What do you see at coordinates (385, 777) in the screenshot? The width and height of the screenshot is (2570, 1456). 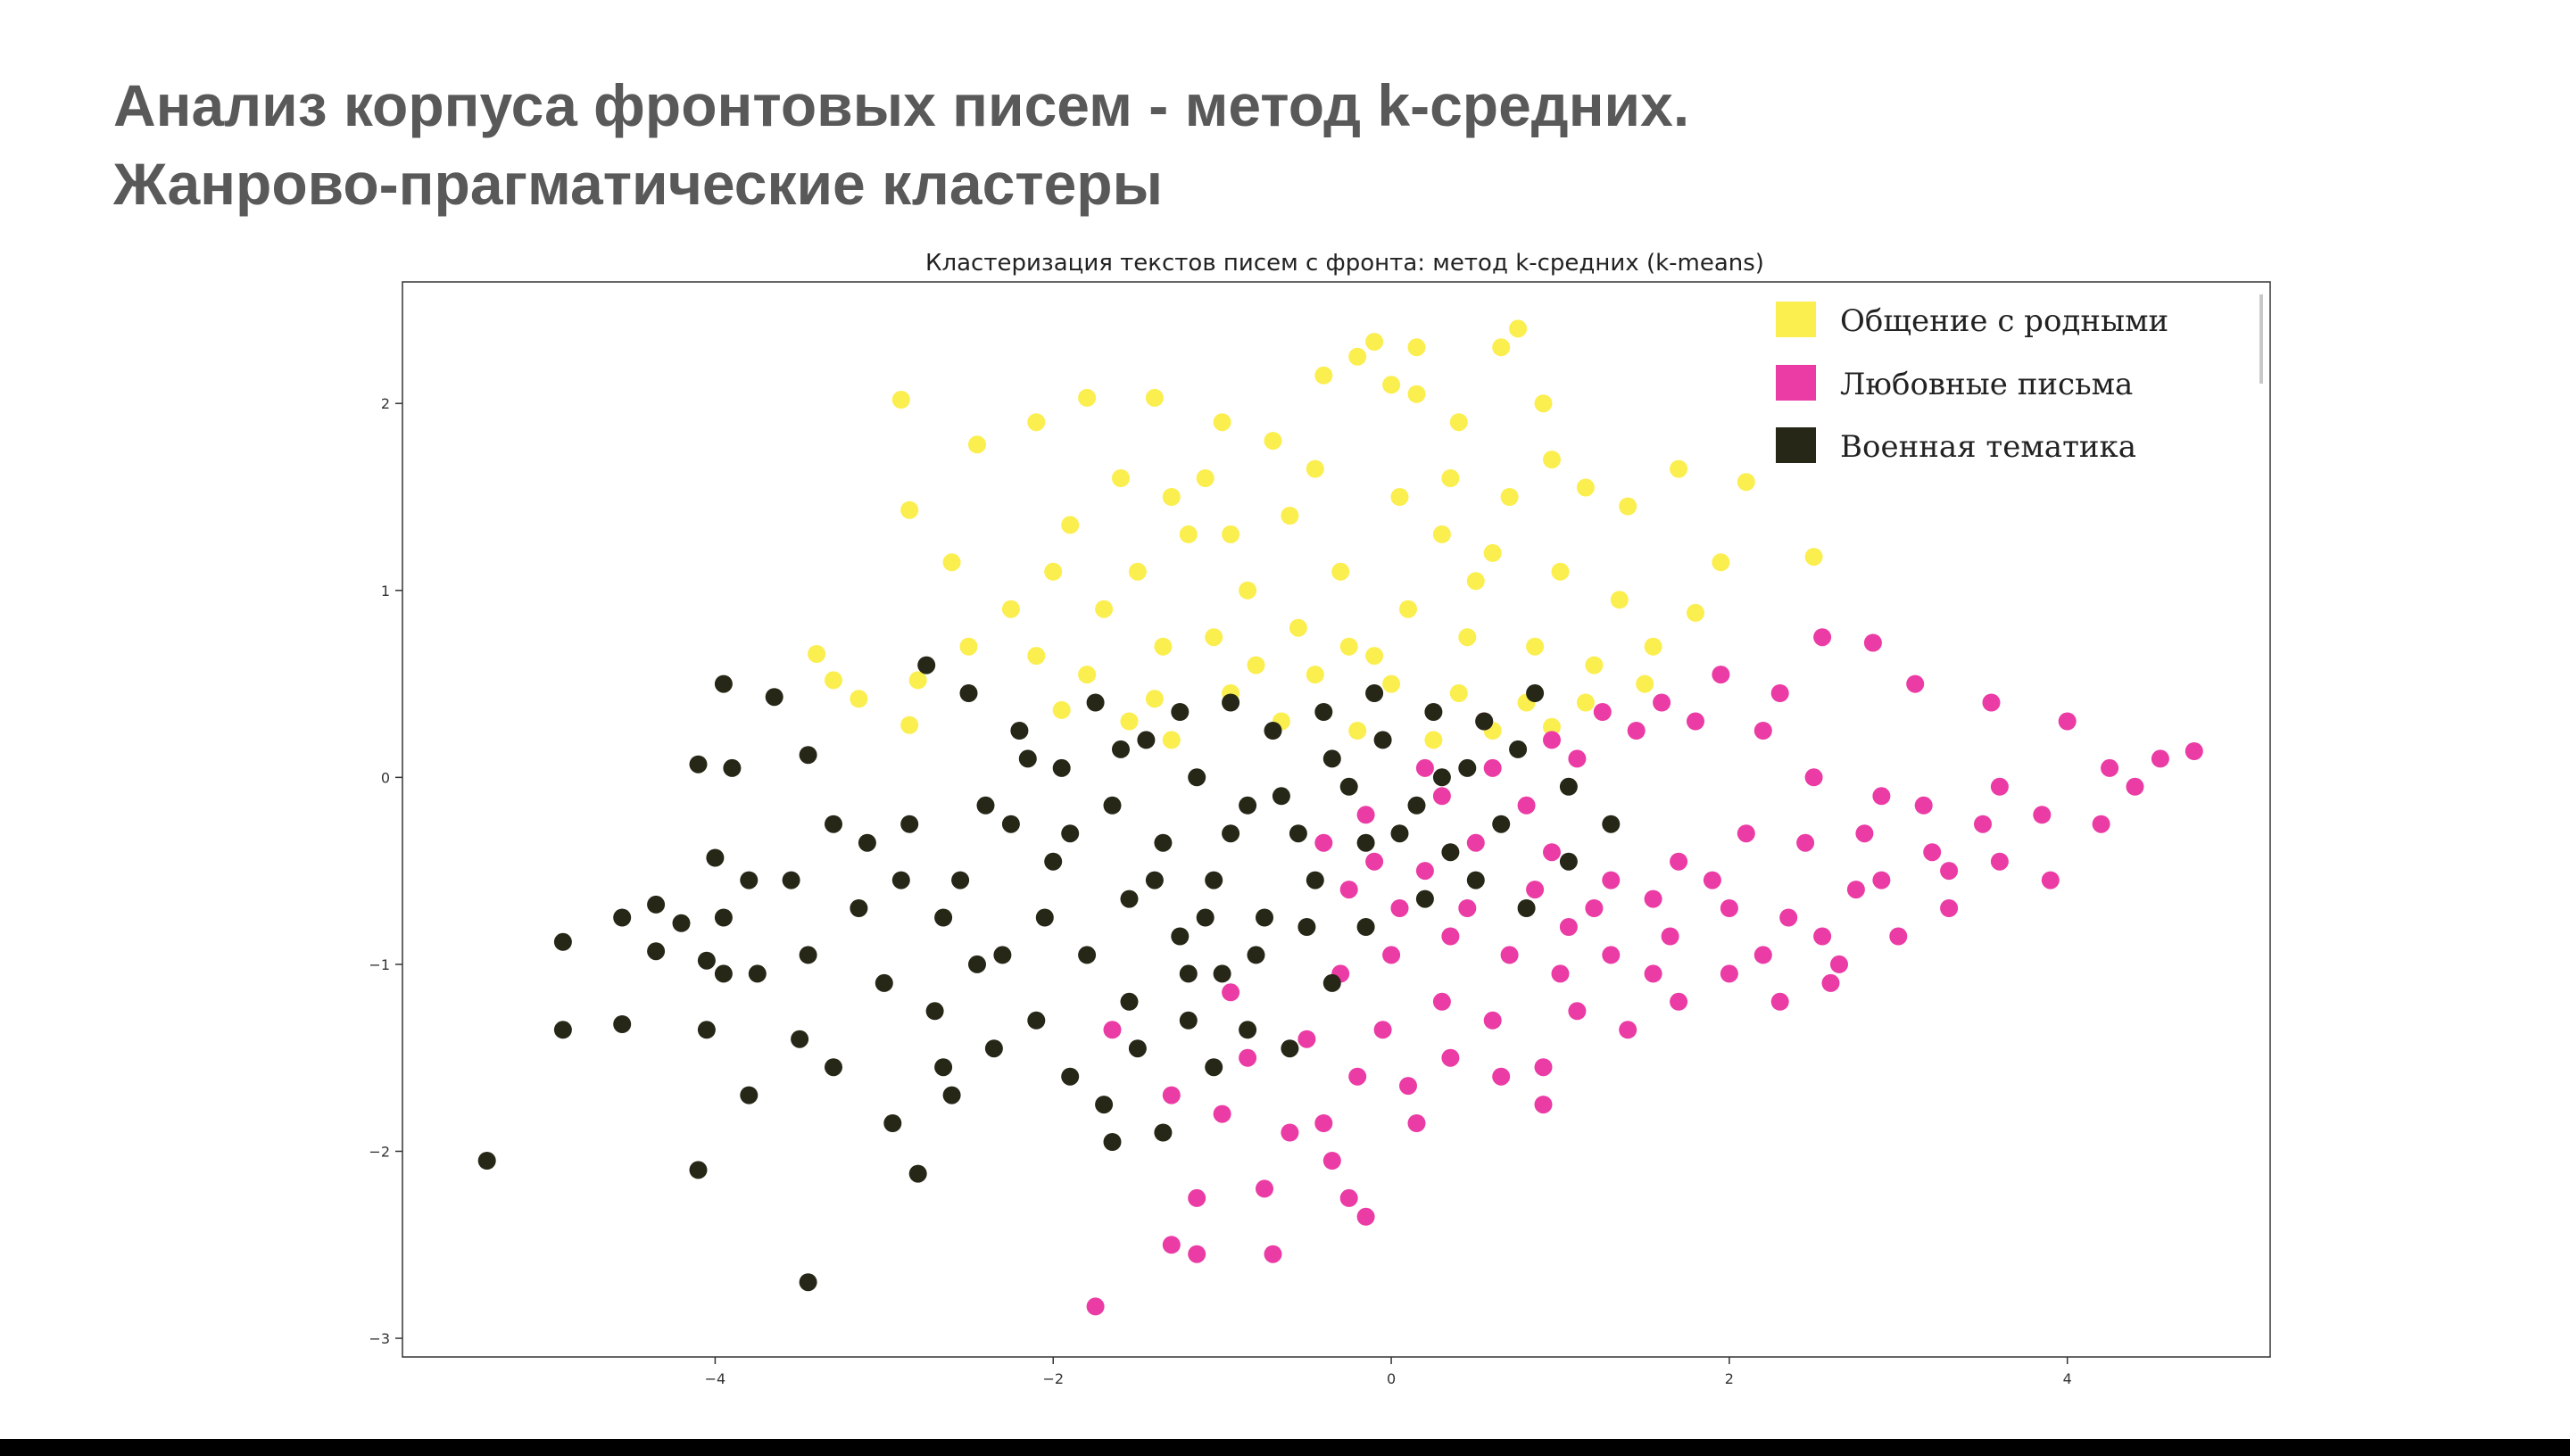 I see `y-tick-label: 0` at bounding box center [385, 777].